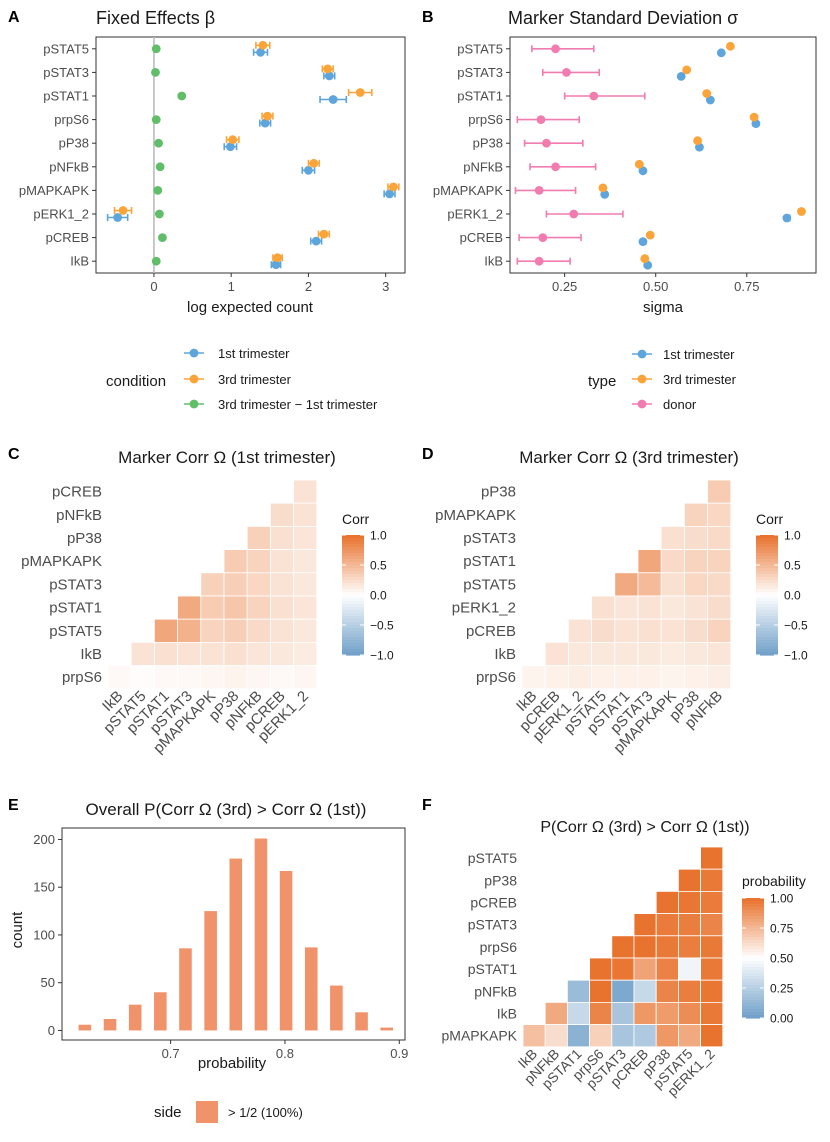  I want to click on x-tick-label-a: 1, so click(231, 286).